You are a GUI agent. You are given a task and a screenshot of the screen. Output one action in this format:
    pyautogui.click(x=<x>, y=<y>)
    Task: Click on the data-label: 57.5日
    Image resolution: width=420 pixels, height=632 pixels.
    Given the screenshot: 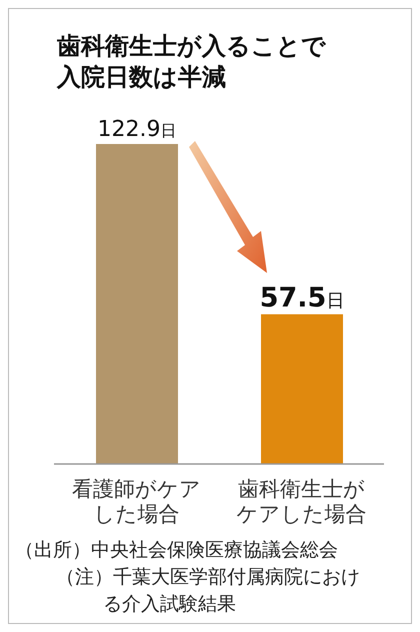 What is the action you would take?
    pyautogui.click(x=302, y=298)
    